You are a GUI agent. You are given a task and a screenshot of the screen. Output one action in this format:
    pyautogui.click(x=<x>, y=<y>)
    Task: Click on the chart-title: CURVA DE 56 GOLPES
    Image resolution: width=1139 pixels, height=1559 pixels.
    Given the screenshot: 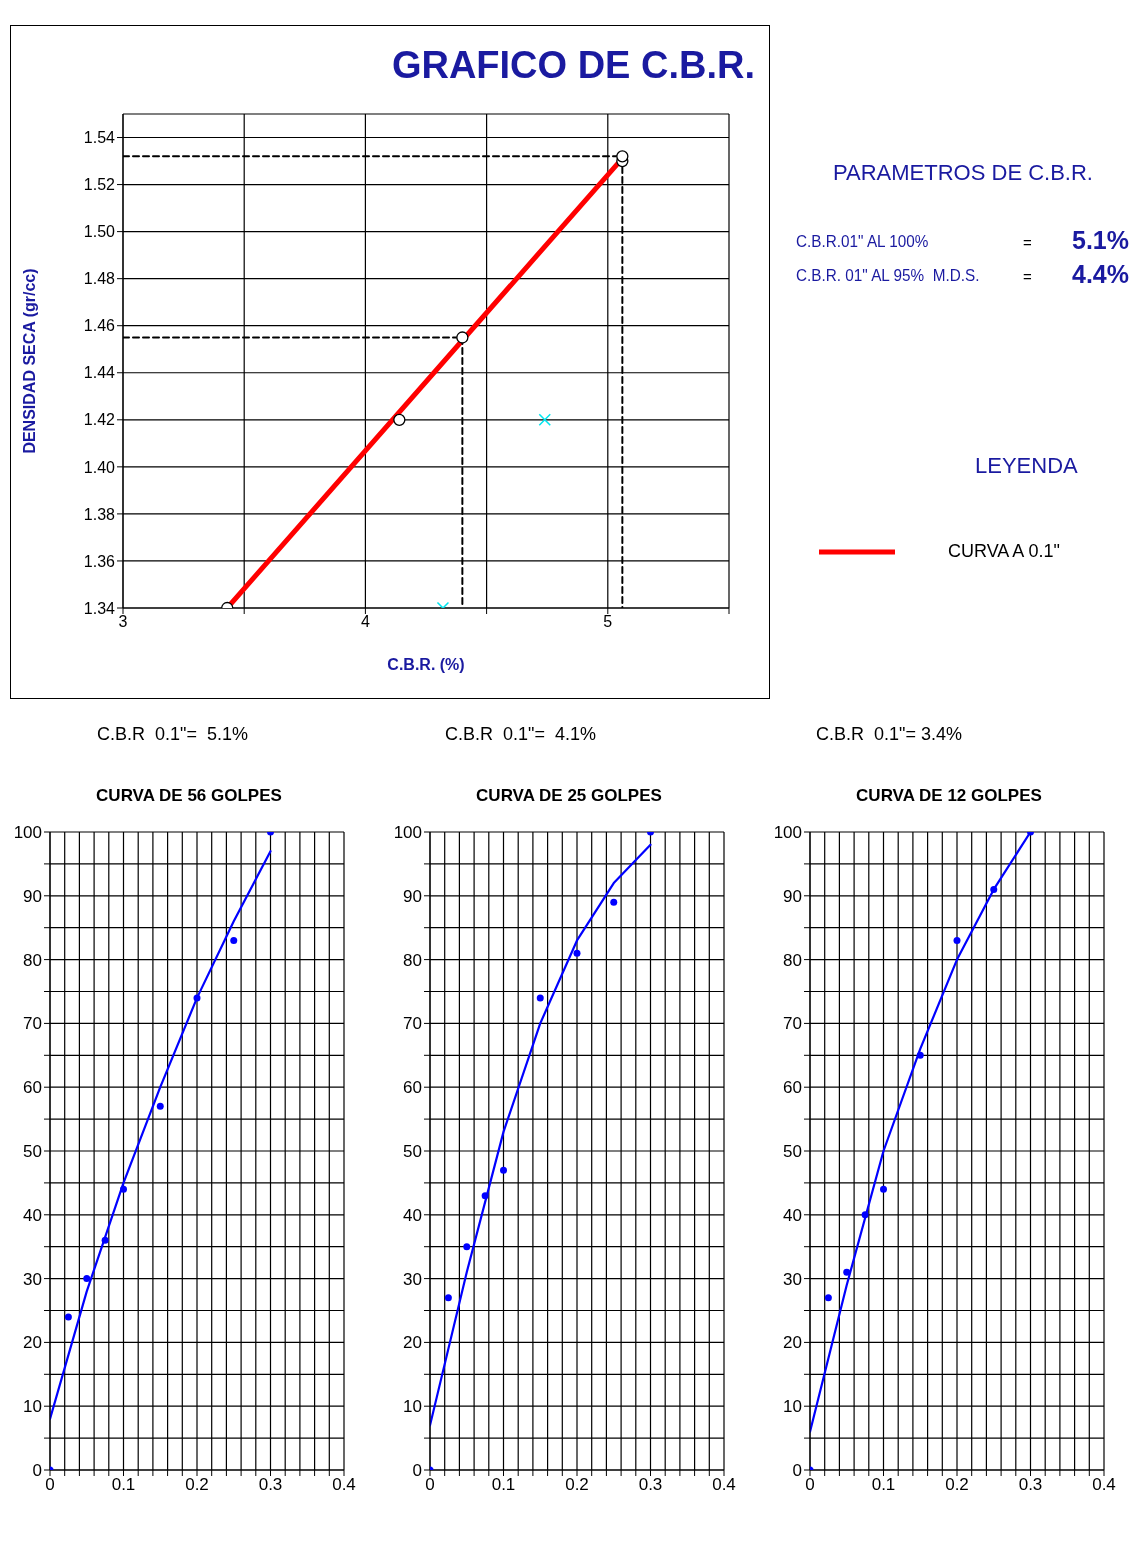 What is the action you would take?
    pyautogui.click(x=189, y=796)
    